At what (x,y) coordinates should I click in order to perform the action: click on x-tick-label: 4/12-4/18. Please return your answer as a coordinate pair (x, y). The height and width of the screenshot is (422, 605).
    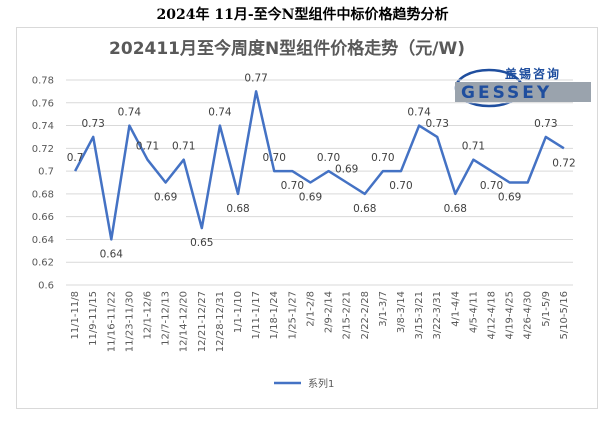
    Looking at the image, I should click on (492, 315).